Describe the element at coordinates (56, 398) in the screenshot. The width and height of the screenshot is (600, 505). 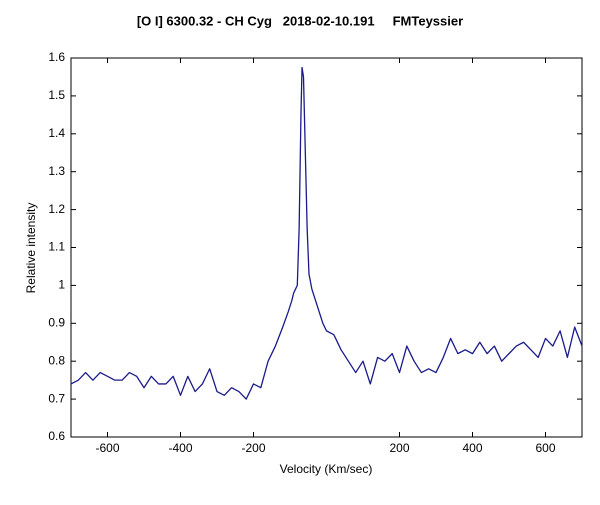
I see `y-tick-label: 0.7` at that location.